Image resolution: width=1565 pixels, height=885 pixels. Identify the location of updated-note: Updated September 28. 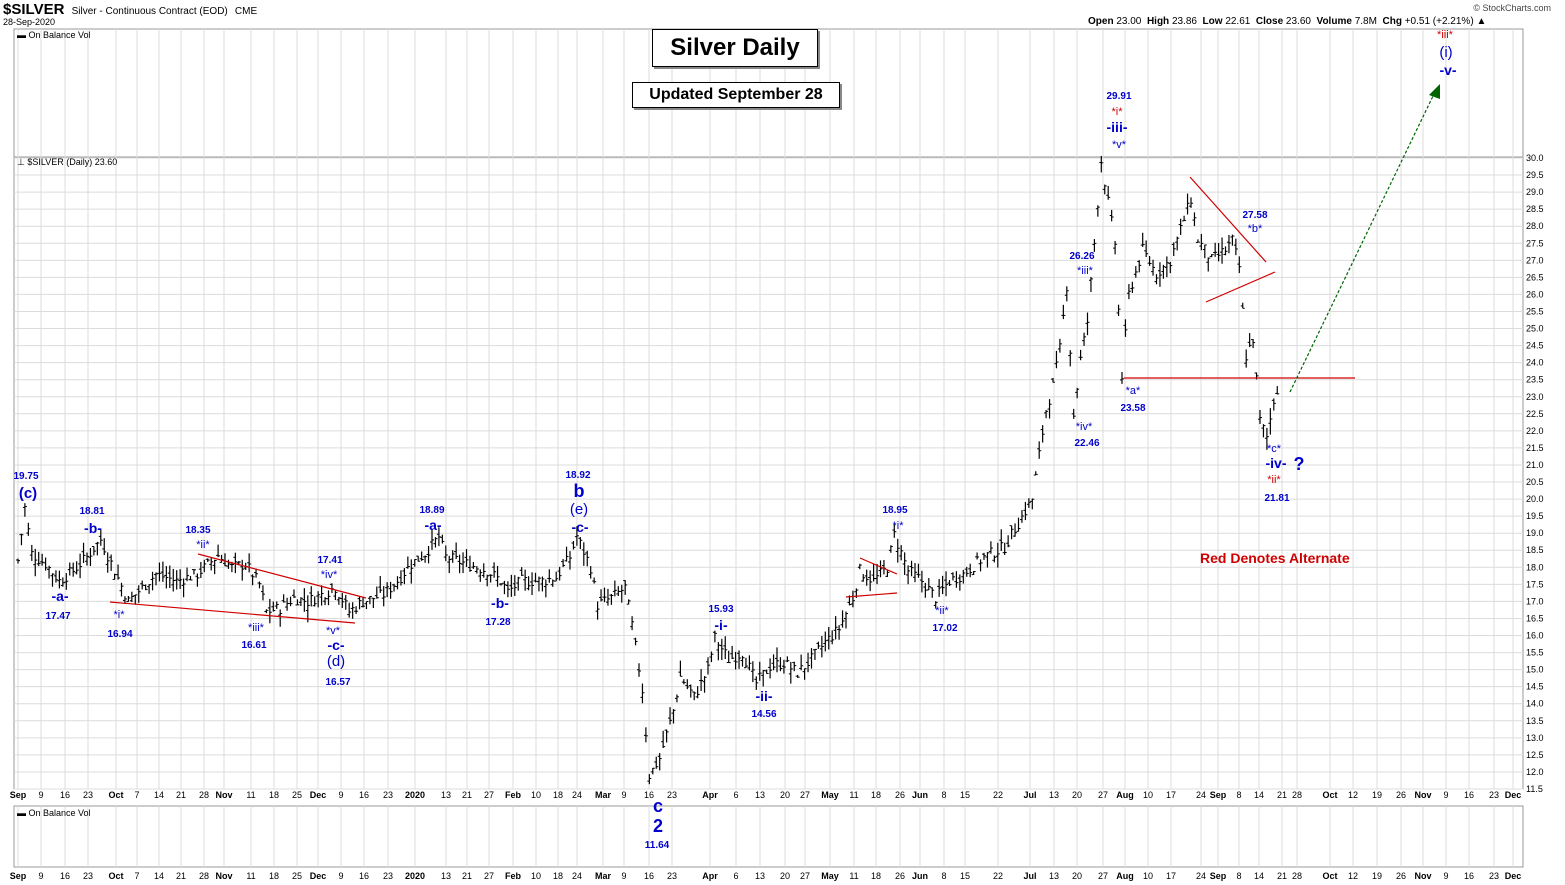
(736, 95).